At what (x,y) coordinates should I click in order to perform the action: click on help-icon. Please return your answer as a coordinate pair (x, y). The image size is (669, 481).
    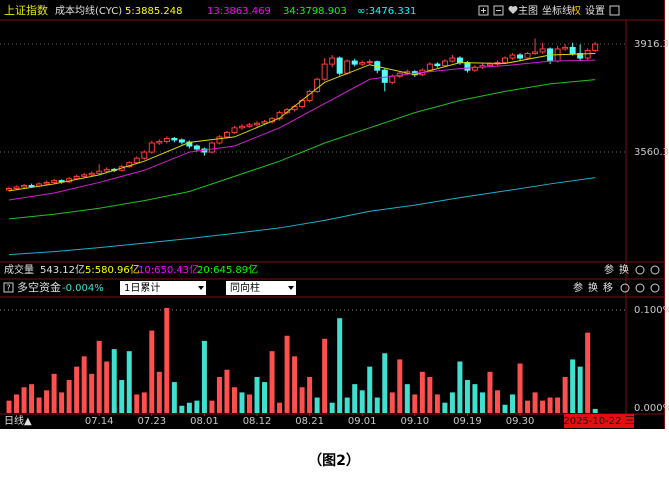
    Looking at the image, I should click on (8, 287).